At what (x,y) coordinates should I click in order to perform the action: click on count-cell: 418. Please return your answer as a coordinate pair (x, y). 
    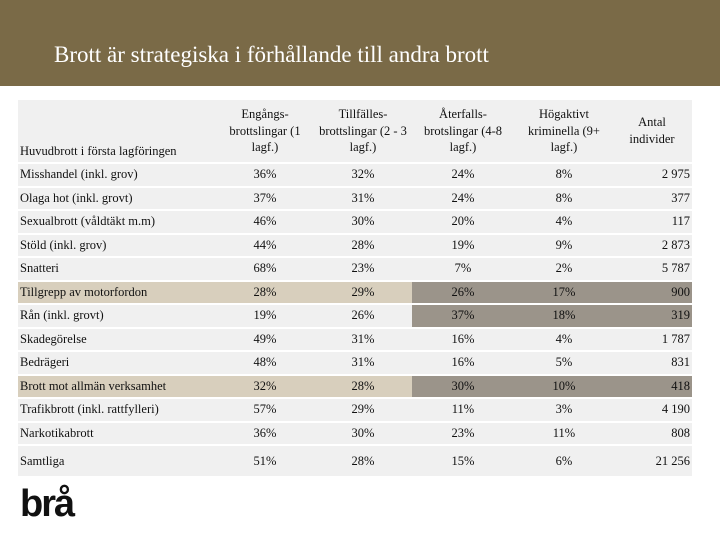
    Looking at the image, I should click on (653, 386).